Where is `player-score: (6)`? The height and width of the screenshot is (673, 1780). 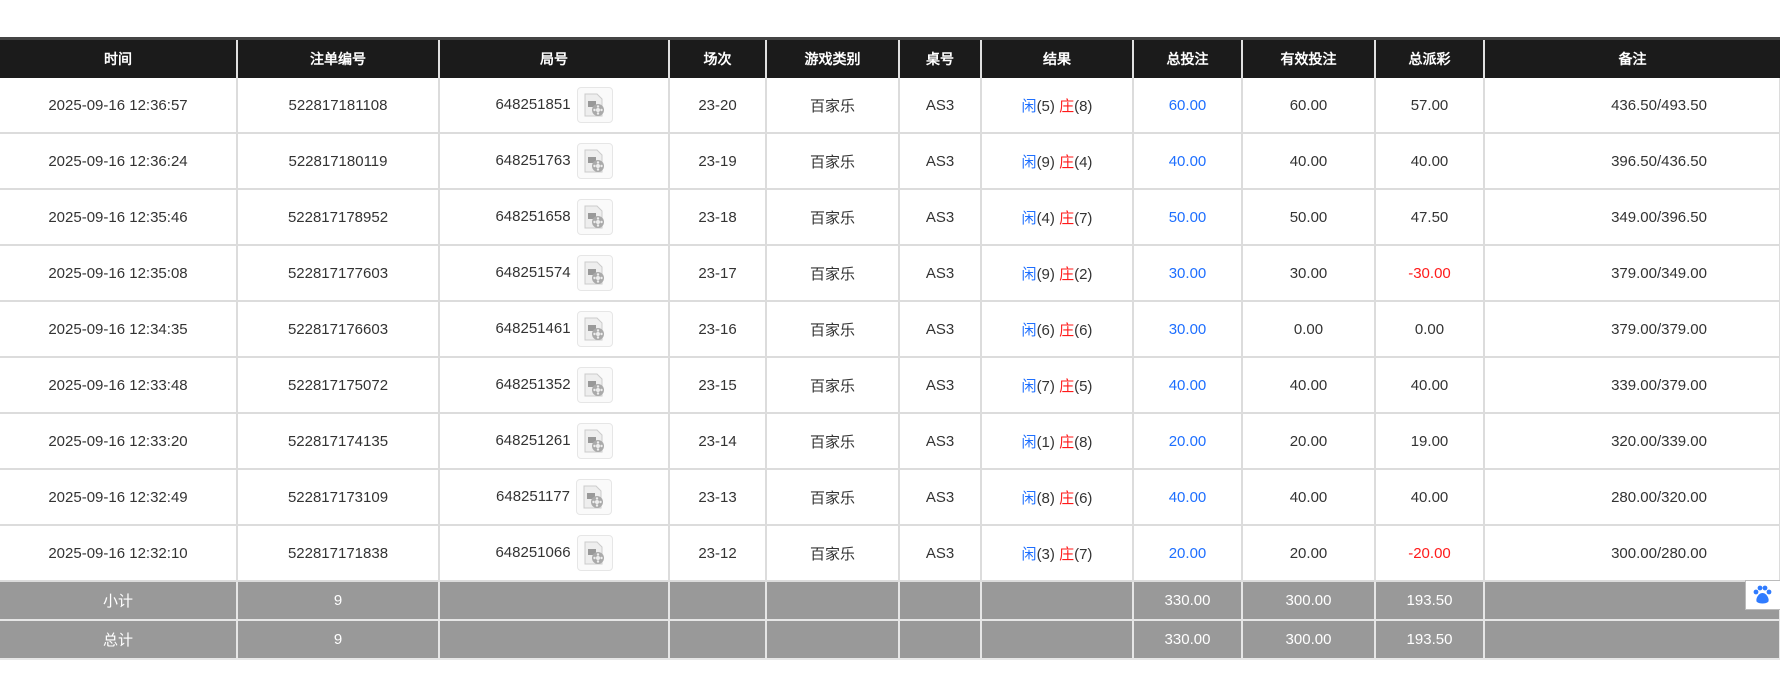
player-score: (6) is located at coordinates (1045, 330).